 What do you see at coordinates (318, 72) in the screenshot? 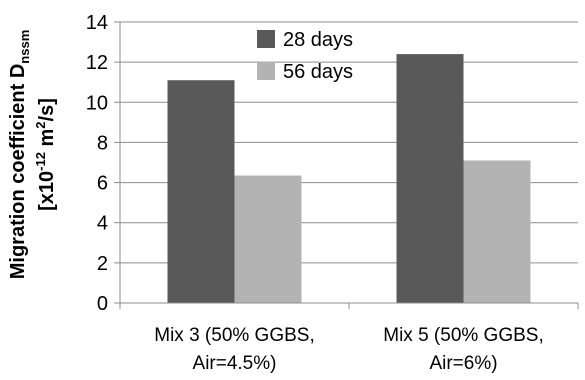
I see `legend-label: 56 days` at bounding box center [318, 72].